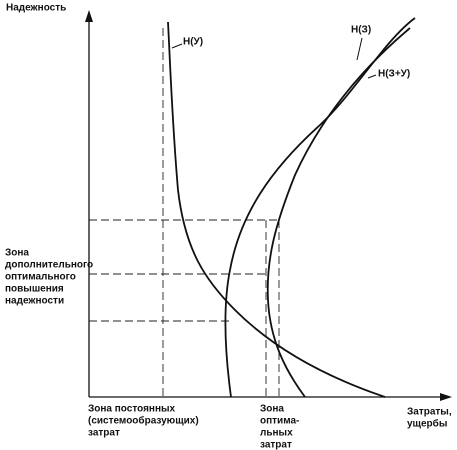 Image resolution: width=457 pixels, height=450 pixels. Describe the element at coordinates (36, 8) in the screenshot. I see `y-label: Надежность` at that location.